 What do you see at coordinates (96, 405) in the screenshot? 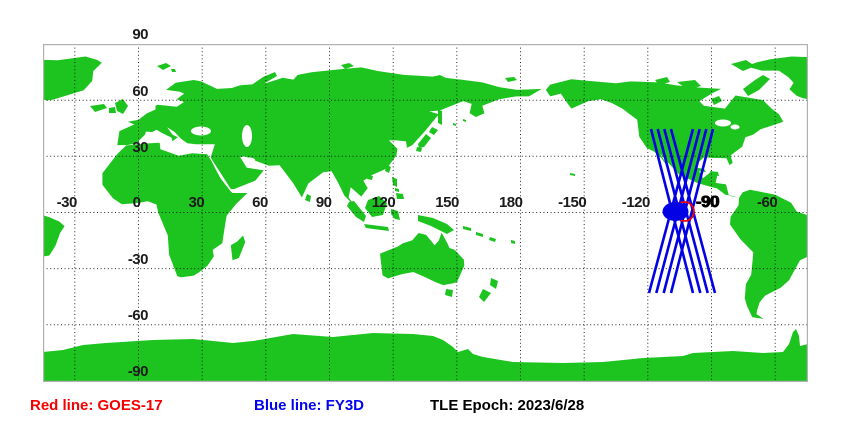
I see `legend-goes17: Red line: GOES-17` at bounding box center [96, 405].